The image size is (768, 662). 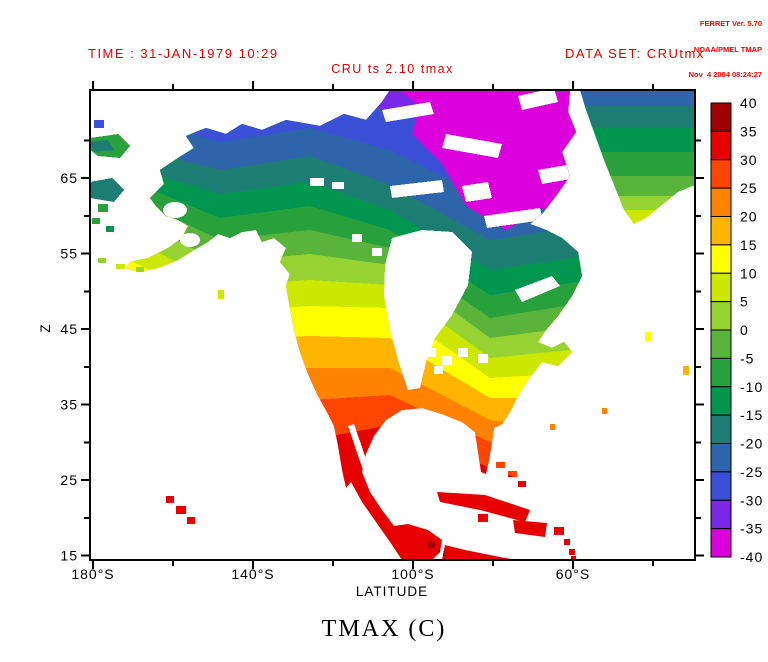 What do you see at coordinates (751, 444) in the screenshot?
I see `colorbar-tick-label: -20` at bounding box center [751, 444].